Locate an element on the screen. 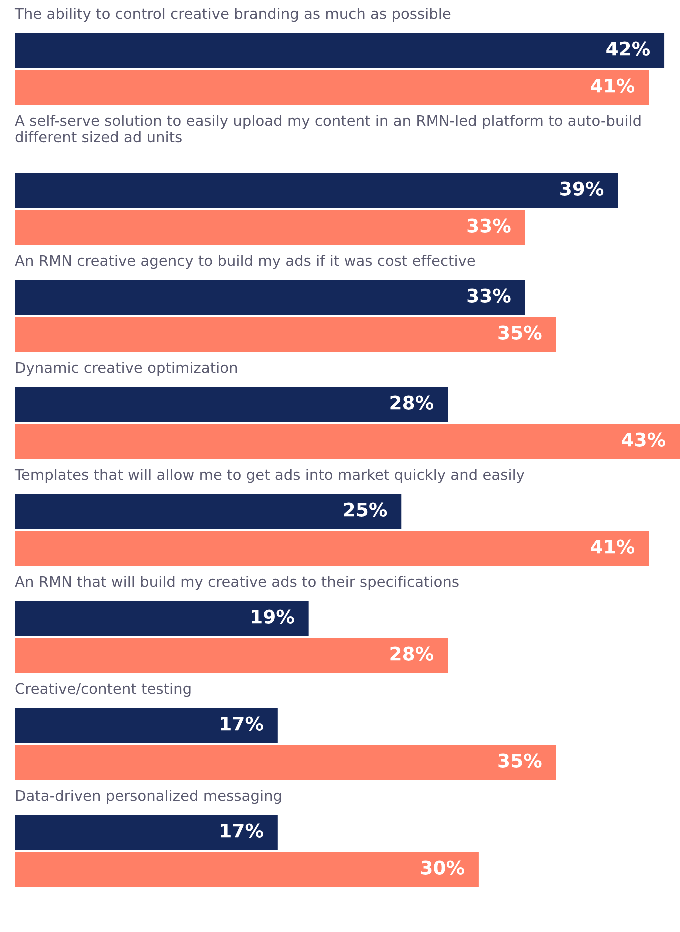 This screenshot has width=680, height=932. data-label: 19% is located at coordinates (273, 617).